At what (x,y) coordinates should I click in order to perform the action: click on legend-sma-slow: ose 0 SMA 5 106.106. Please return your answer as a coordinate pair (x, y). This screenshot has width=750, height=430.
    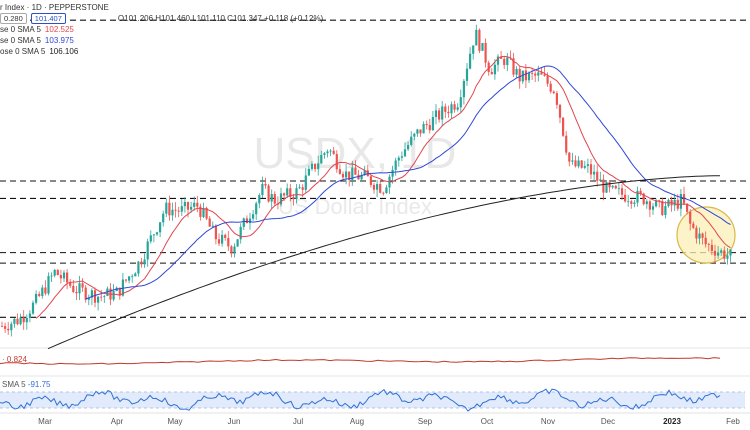
    Looking at the image, I should click on (161, 51).